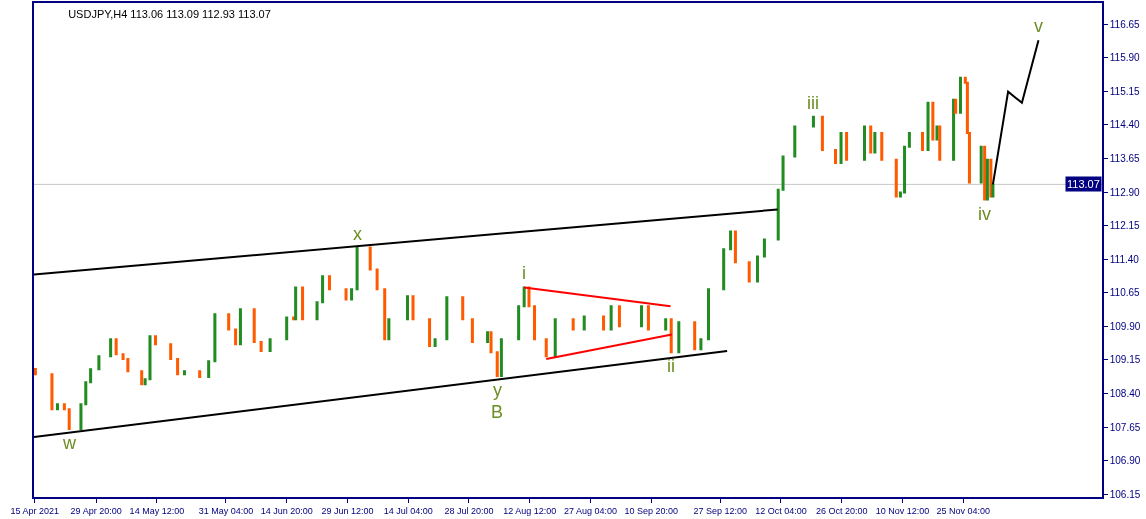  I want to click on y-tick-label: 114.40, so click(1125, 125).